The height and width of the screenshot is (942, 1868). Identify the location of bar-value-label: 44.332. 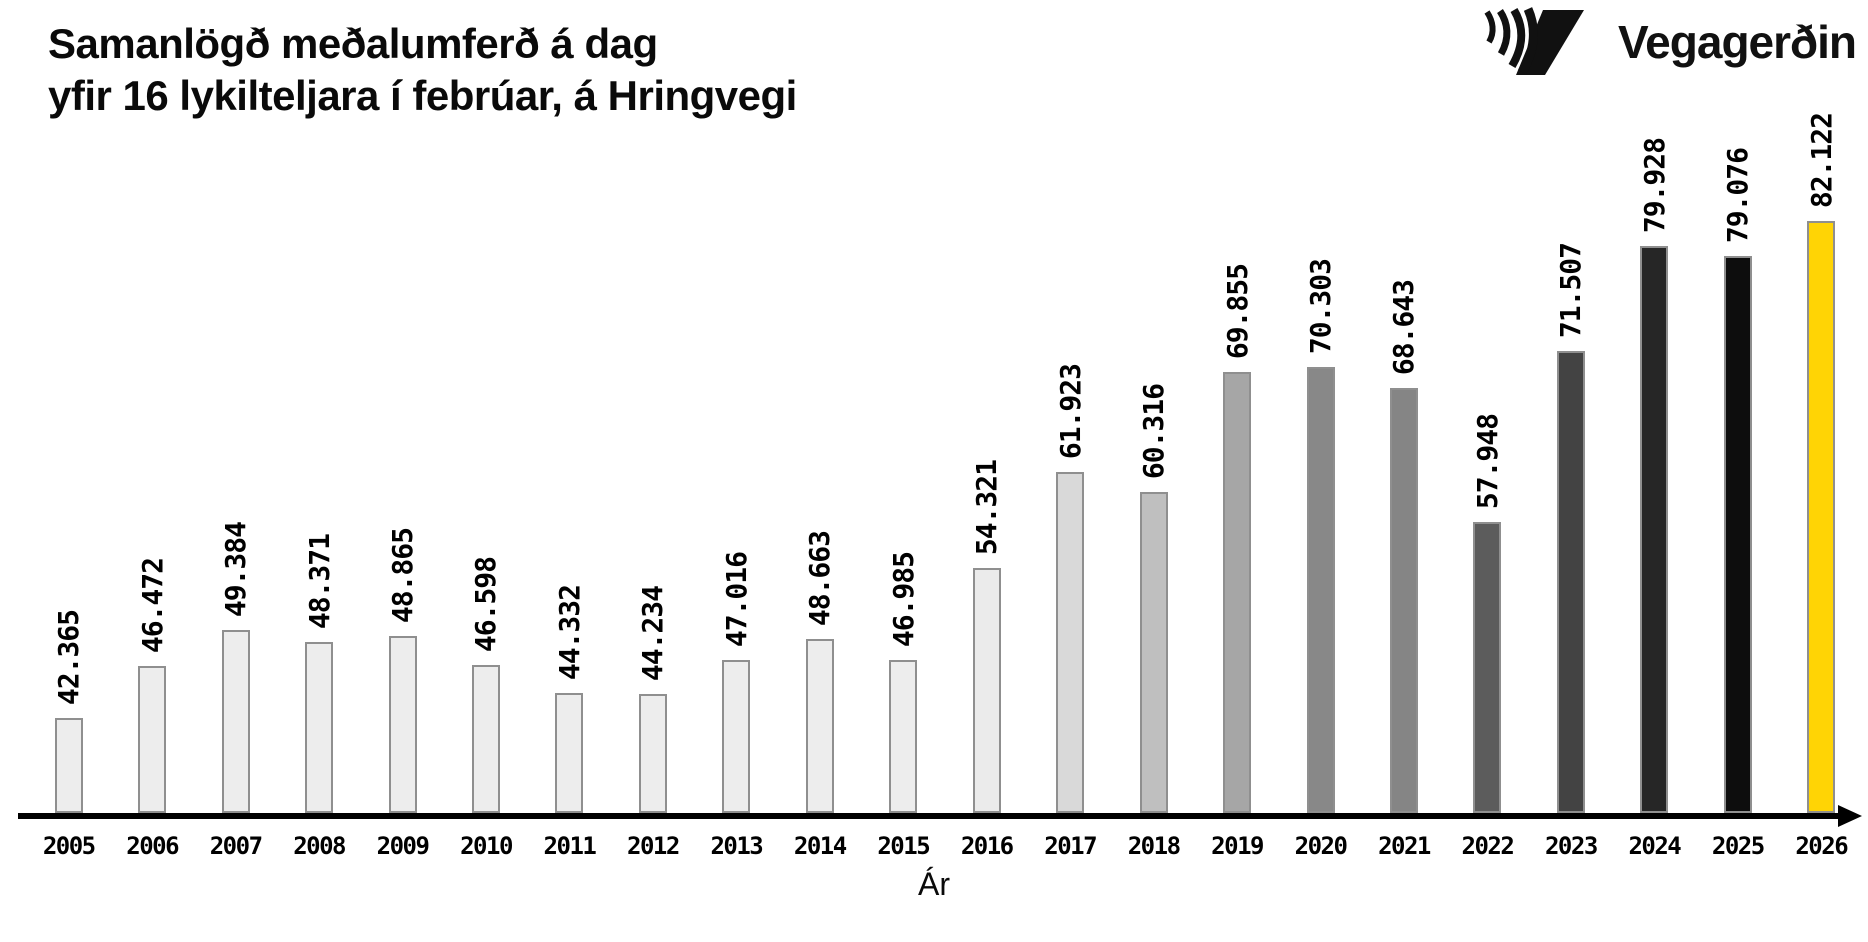
(569, 632).